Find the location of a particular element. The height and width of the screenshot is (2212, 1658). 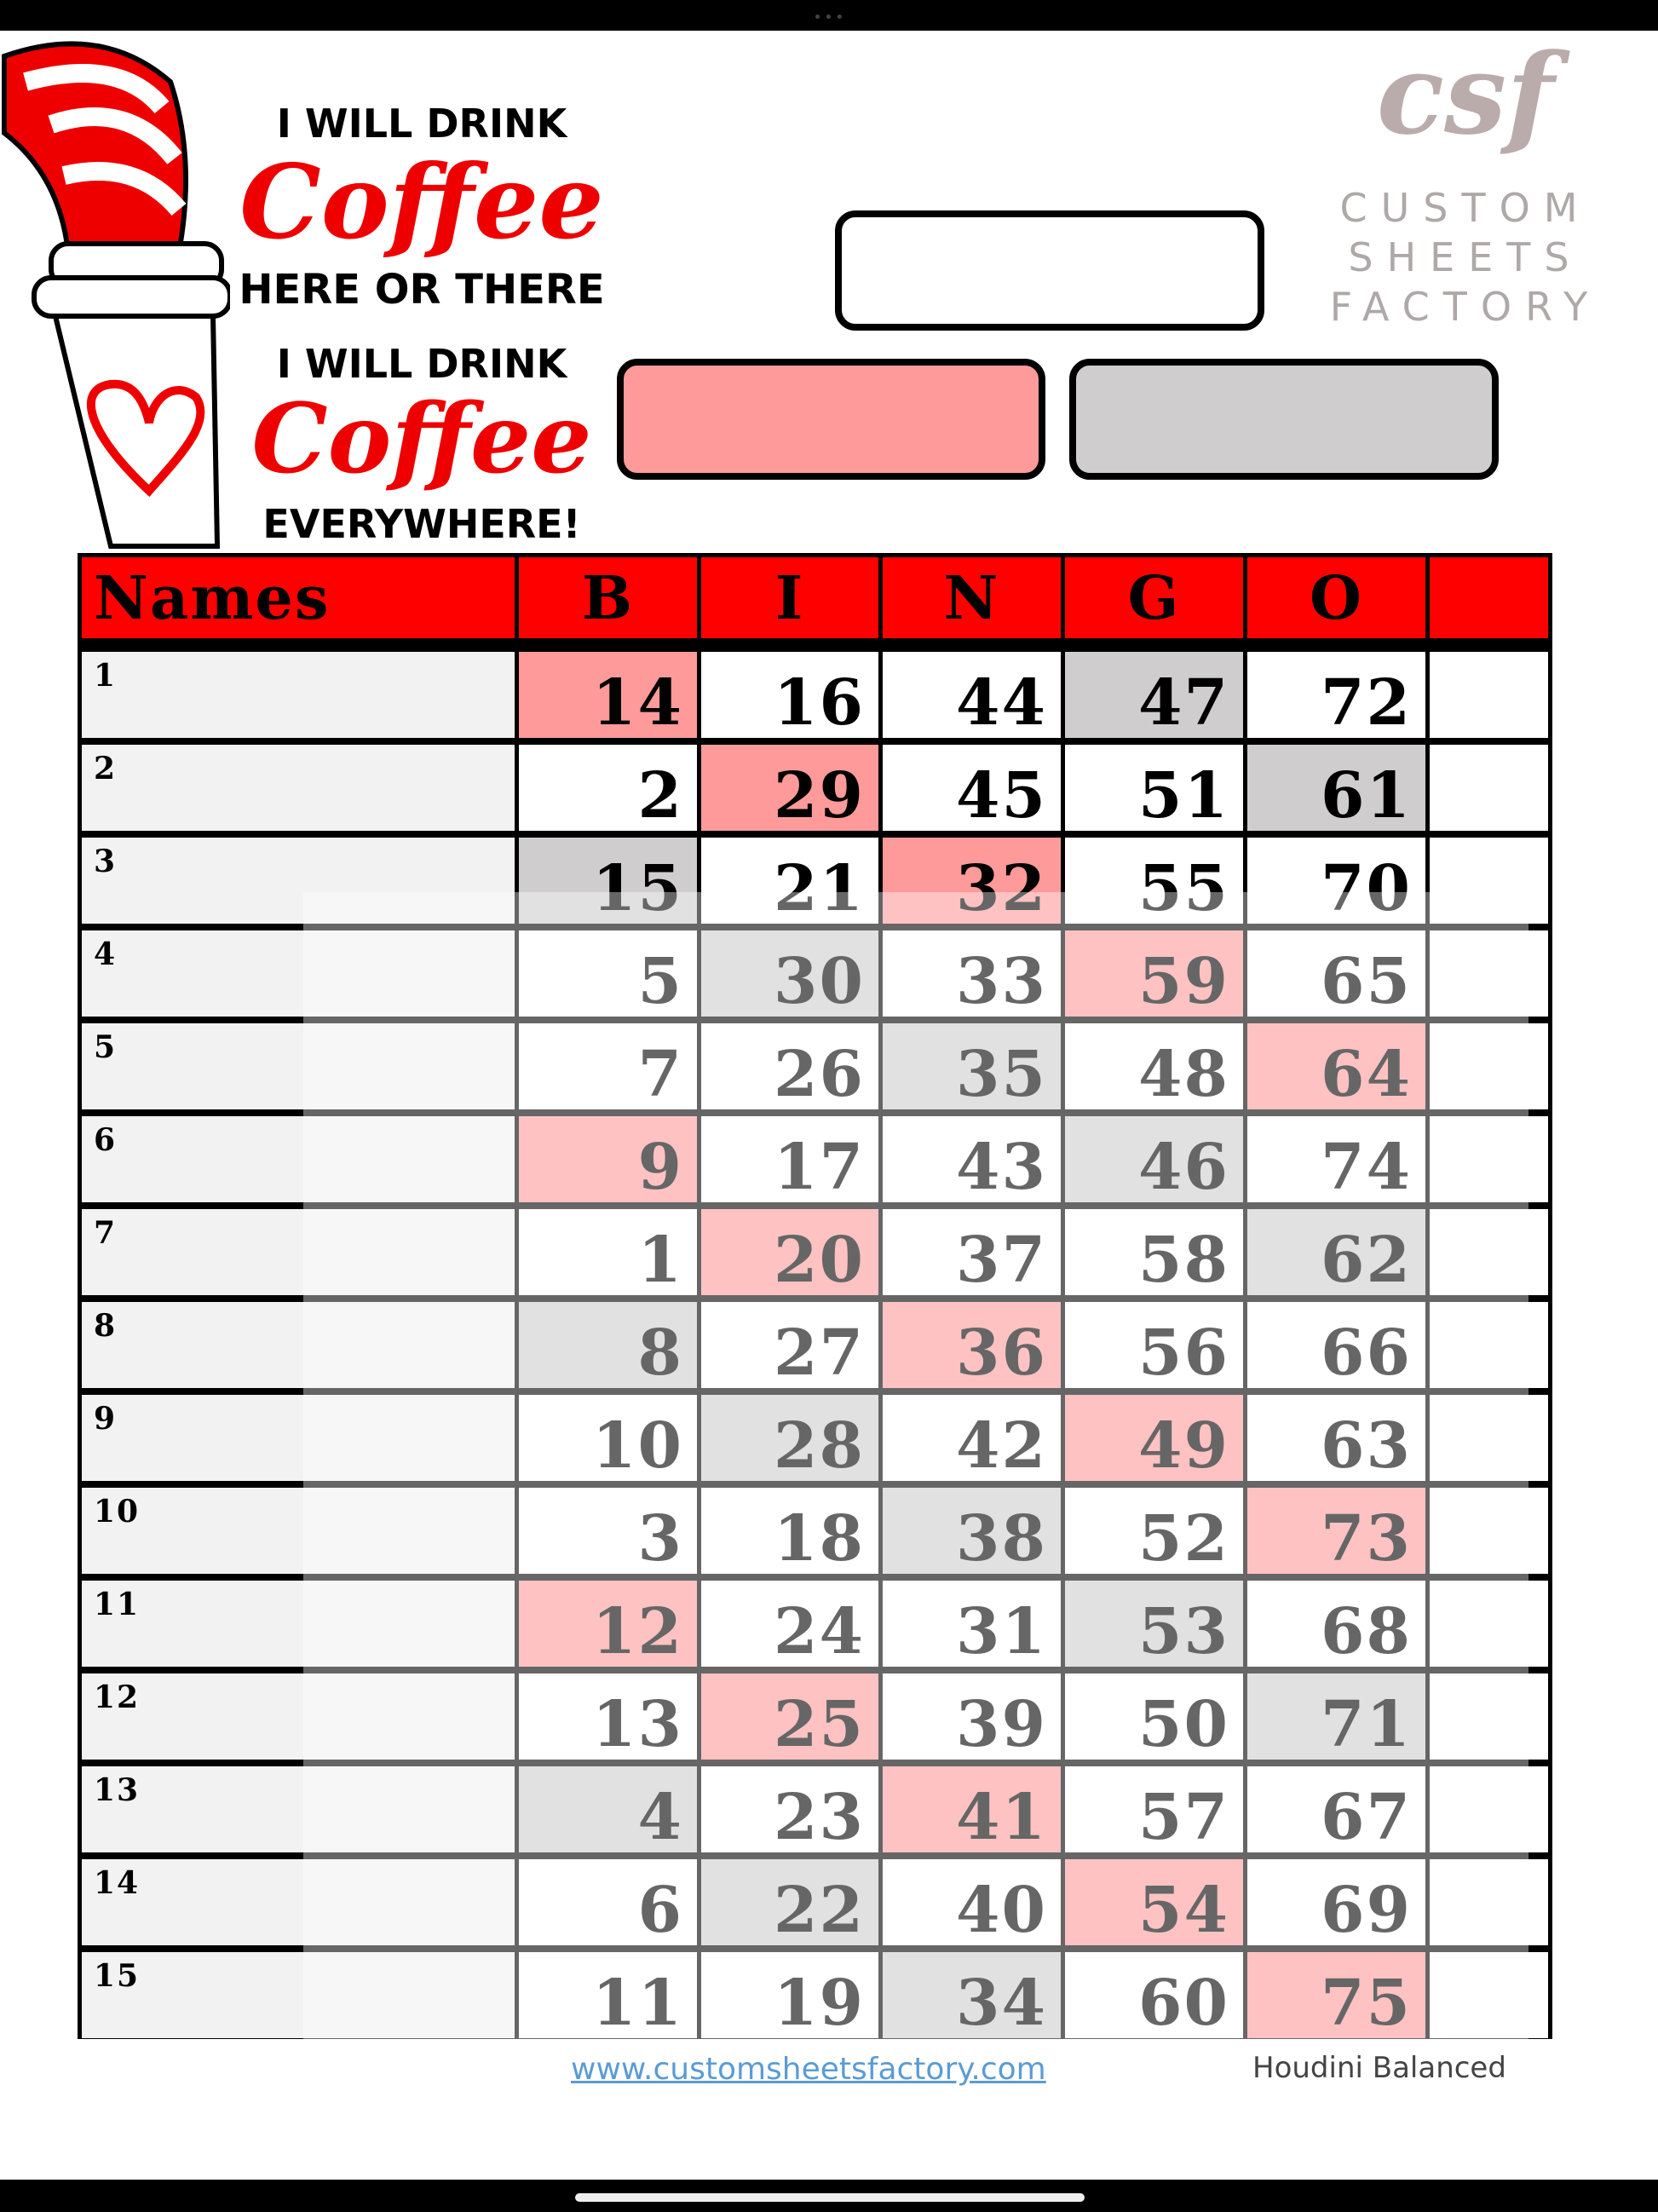

number-cell: 8 is located at coordinates (608, 1345).